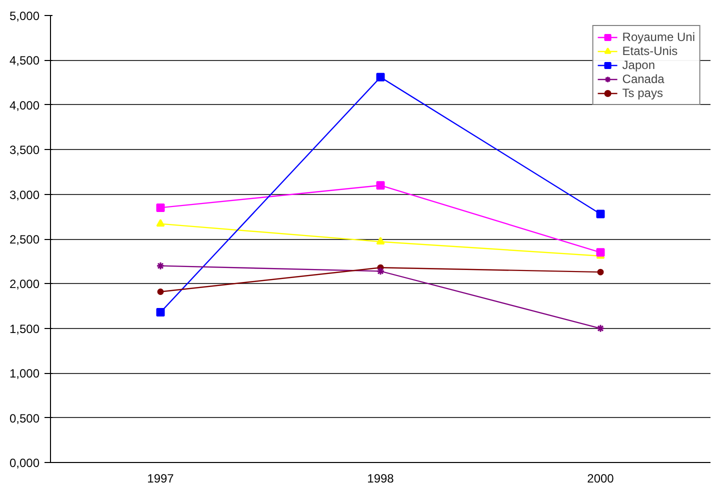 Image resolution: width=719 pixels, height=491 pixels. Describe the element at coordinates (24, 105) in the screenshot. I see `y-tick-label: 4,000` at that location.